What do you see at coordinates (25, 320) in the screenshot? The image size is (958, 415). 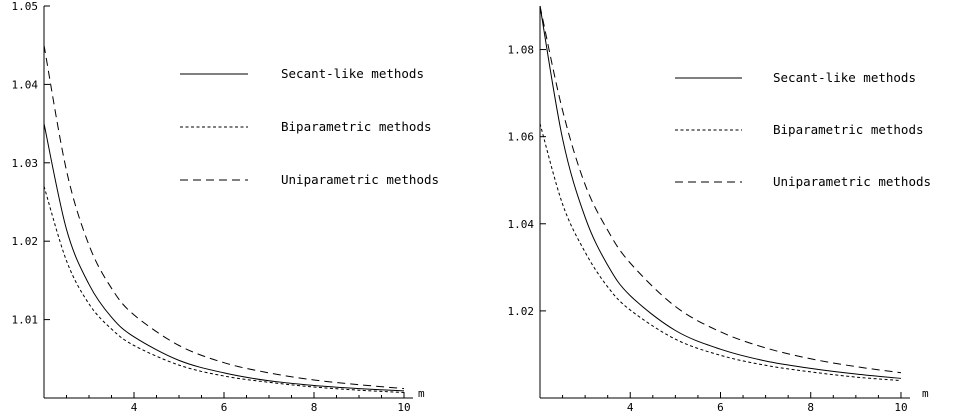 I see `y-tick-label: 1.01` at bounding box center [25, 320].